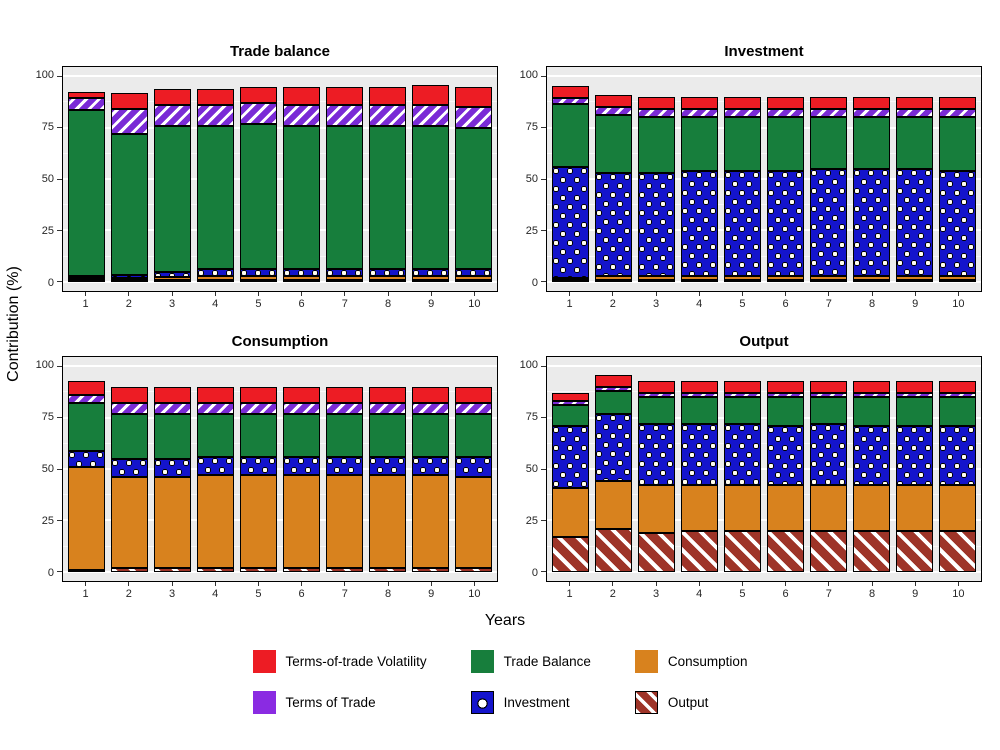 The width and height of the screenshot is (1000, 750). Describe the element at coordinates (280, 51) in the screenshot. I see `panel-title-trade-balance: Trade balance` at that location.